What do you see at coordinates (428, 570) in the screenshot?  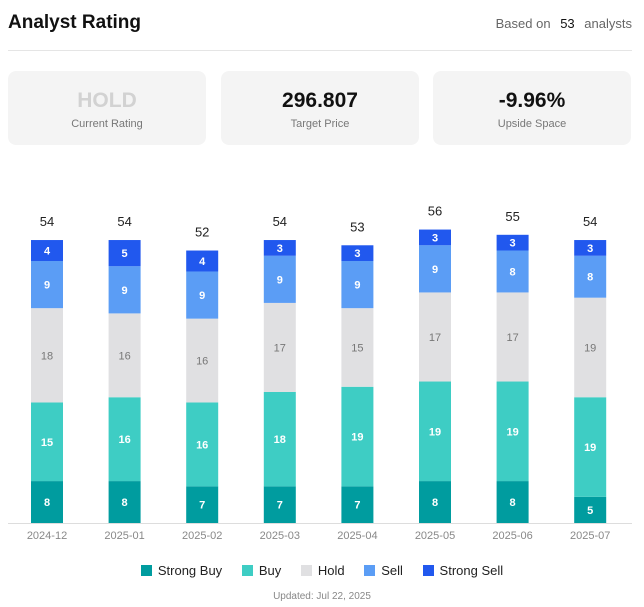 I see `legend-swatch-strong-sell` at bounding box center [428, 570].